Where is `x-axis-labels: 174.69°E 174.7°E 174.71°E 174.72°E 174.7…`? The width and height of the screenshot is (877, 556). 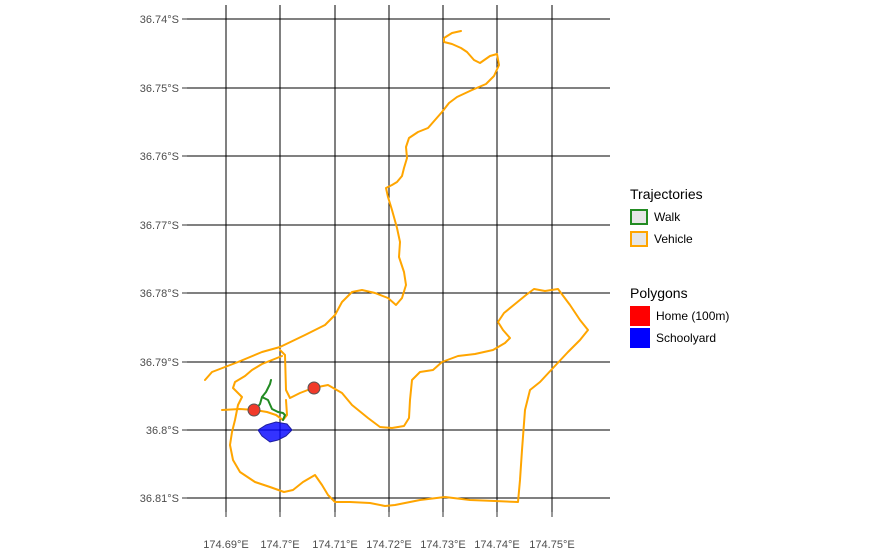 x-axis-labels: 174.69°E 174.7°E 174.71°E 174.72°E 174.7… is located at coordinates (388, 545).